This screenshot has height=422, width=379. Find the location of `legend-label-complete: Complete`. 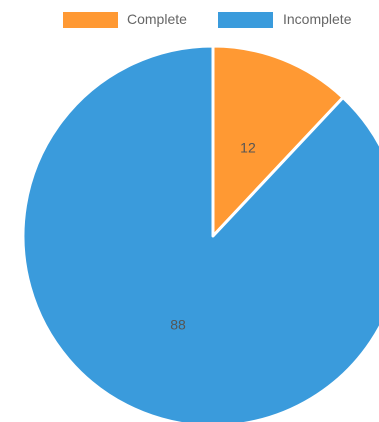

legend-label-complete: Complete is located at coordinates (157, 19).